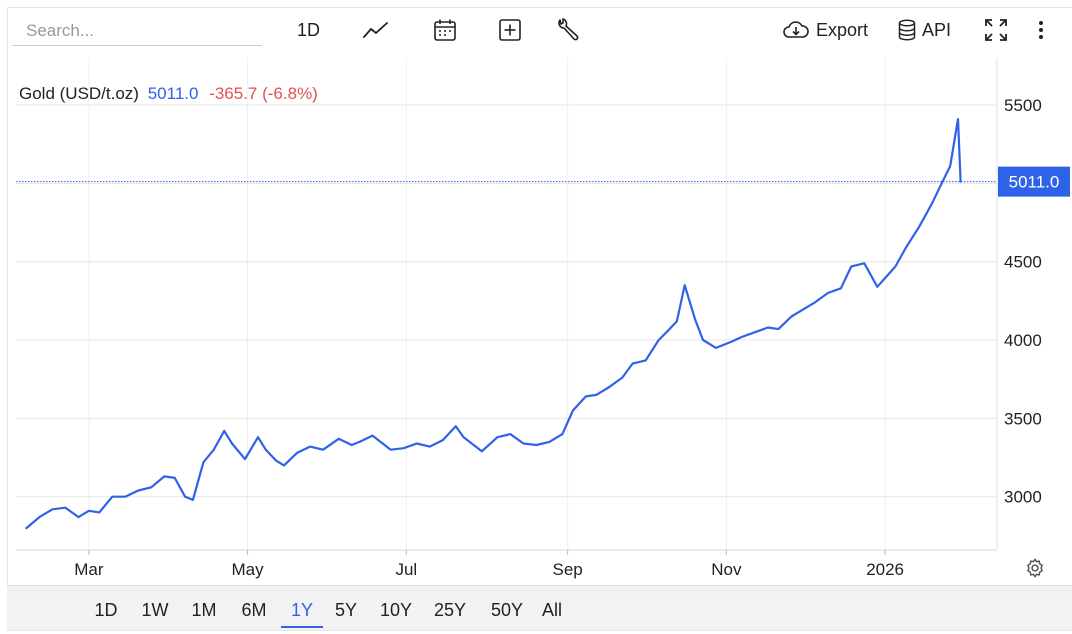 The height and width of the screenshot is (634, 1072). What do you see at coordinates (536, 29) in the screenshot?
I see `toolbar: 1D Export` at bounding box center [536, 29].